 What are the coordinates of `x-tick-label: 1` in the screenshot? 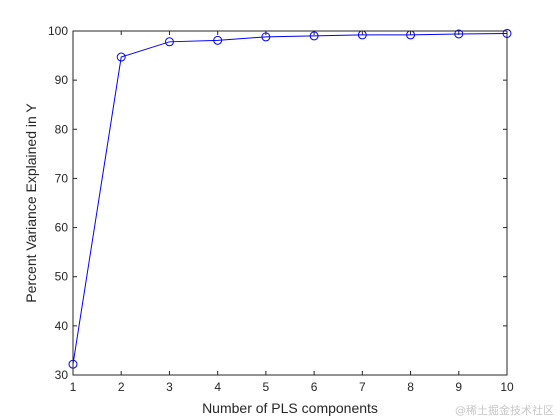 It's located at (73, 387).